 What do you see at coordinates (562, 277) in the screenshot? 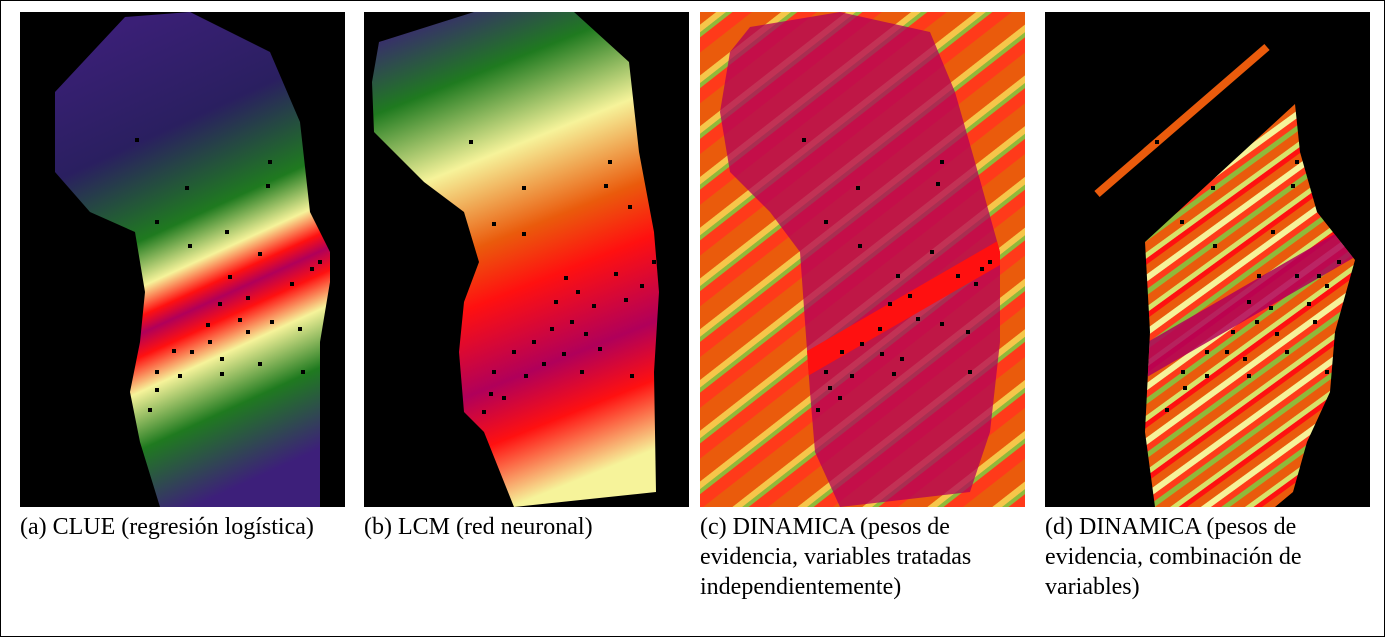
I see `map-b-points` at bounding box center [562, 277].